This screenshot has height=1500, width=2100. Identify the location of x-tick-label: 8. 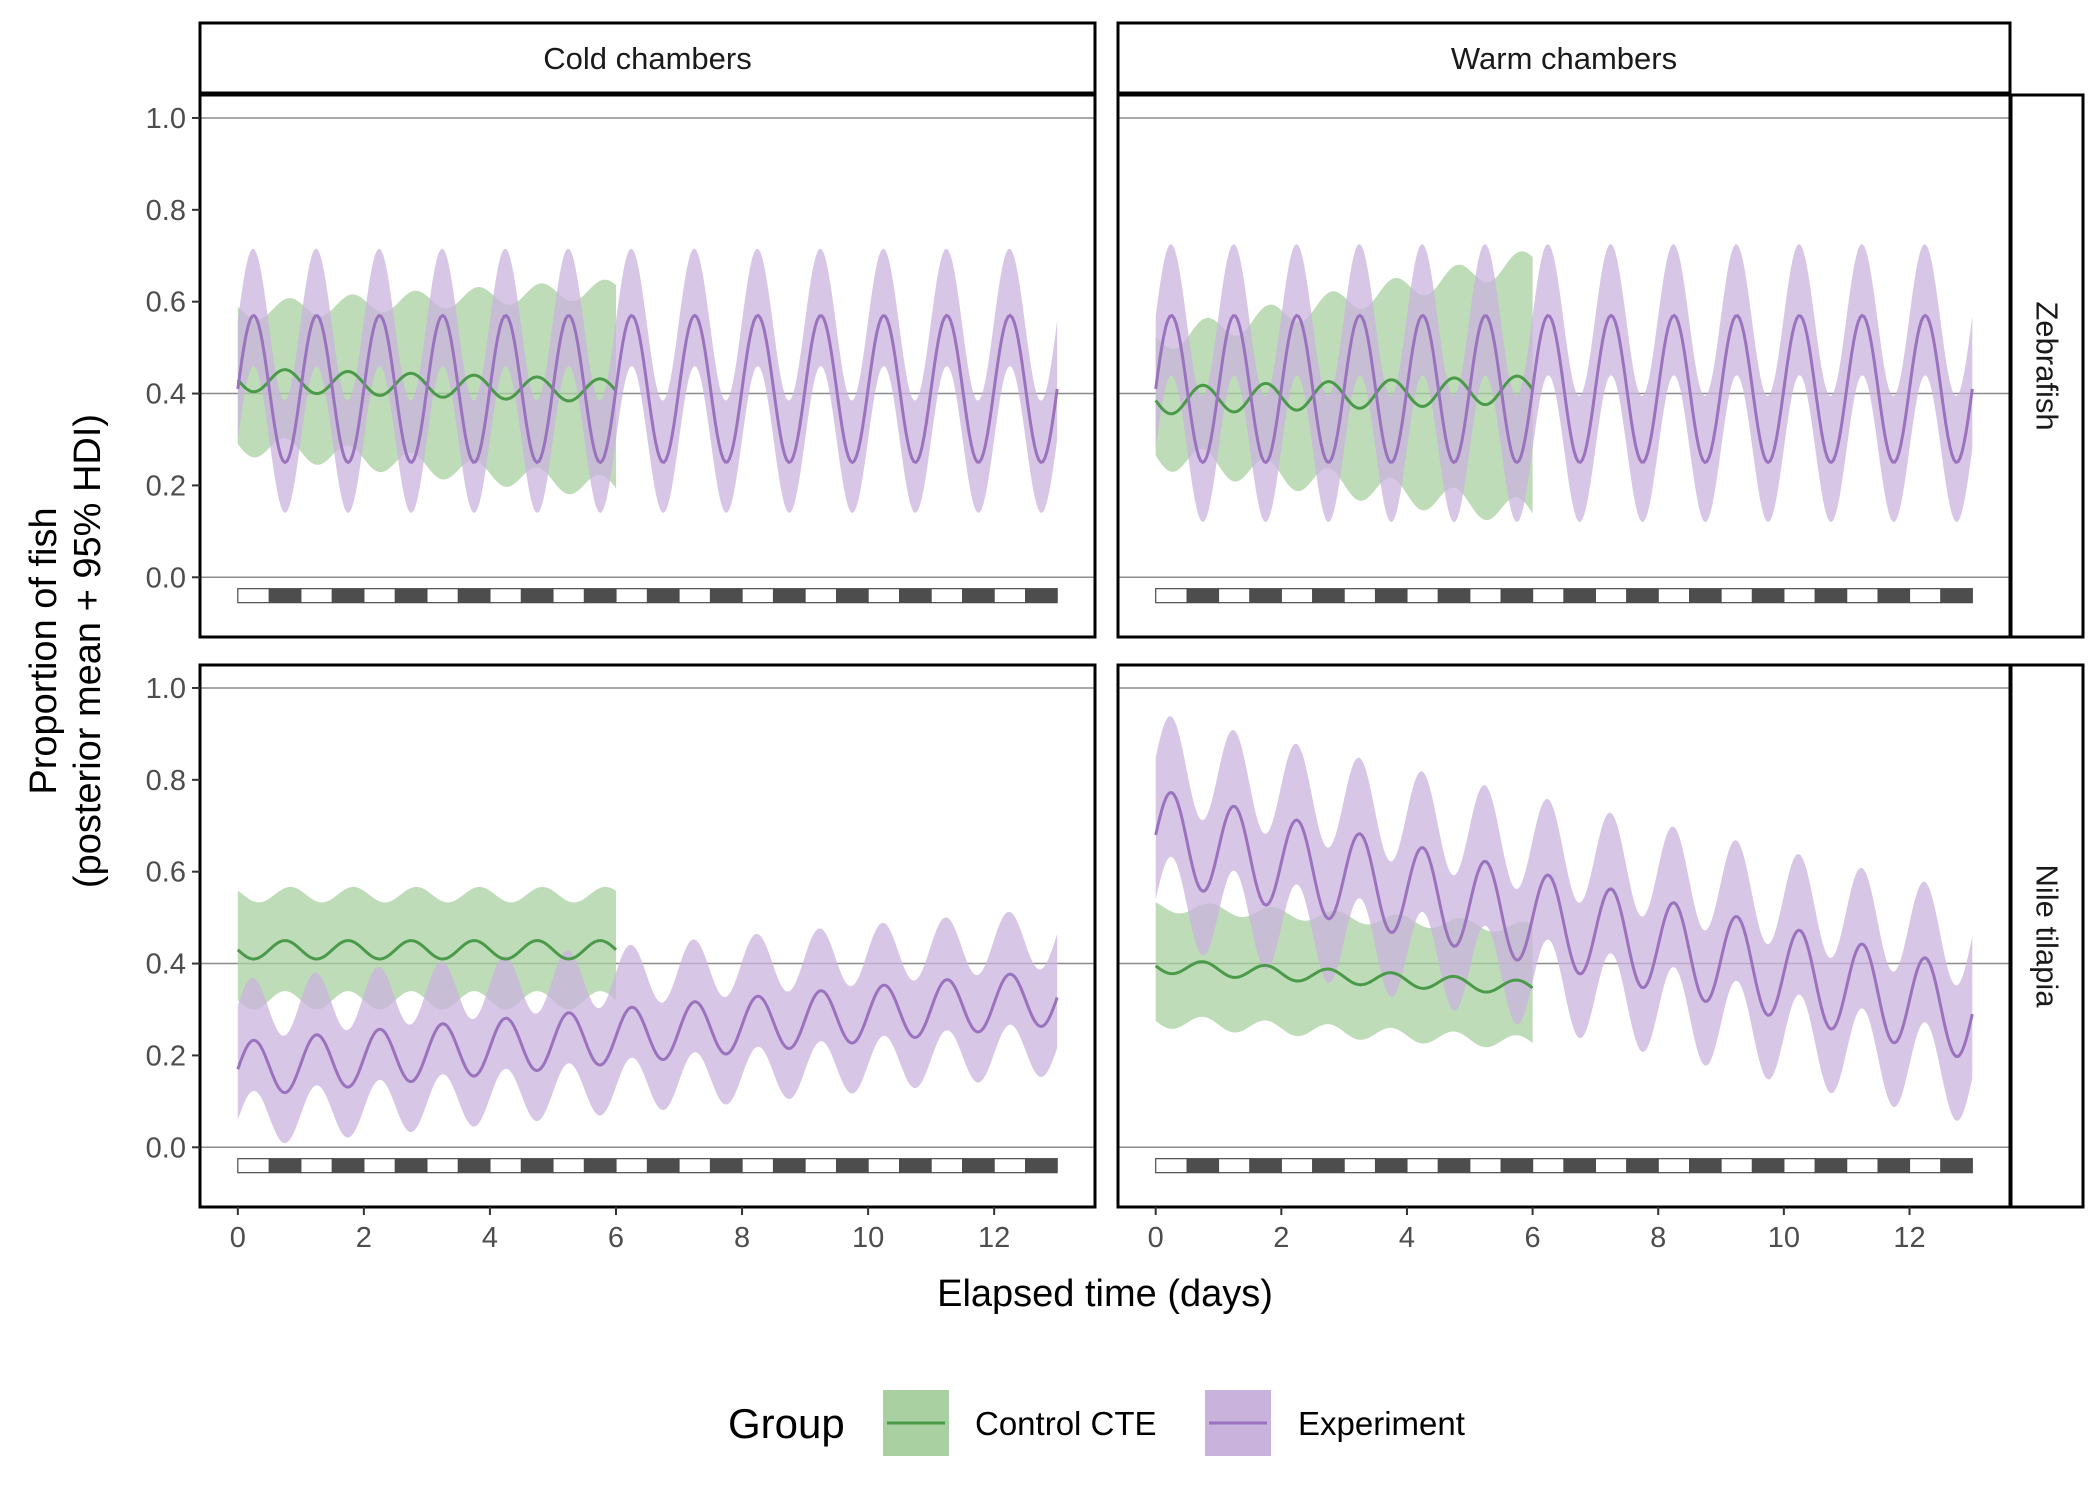
(1658, 1238).